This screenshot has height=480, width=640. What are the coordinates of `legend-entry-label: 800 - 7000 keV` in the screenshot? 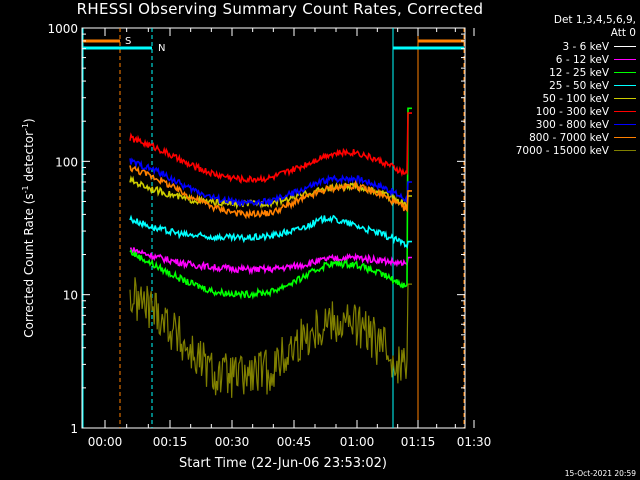 It's located at (569, 137).